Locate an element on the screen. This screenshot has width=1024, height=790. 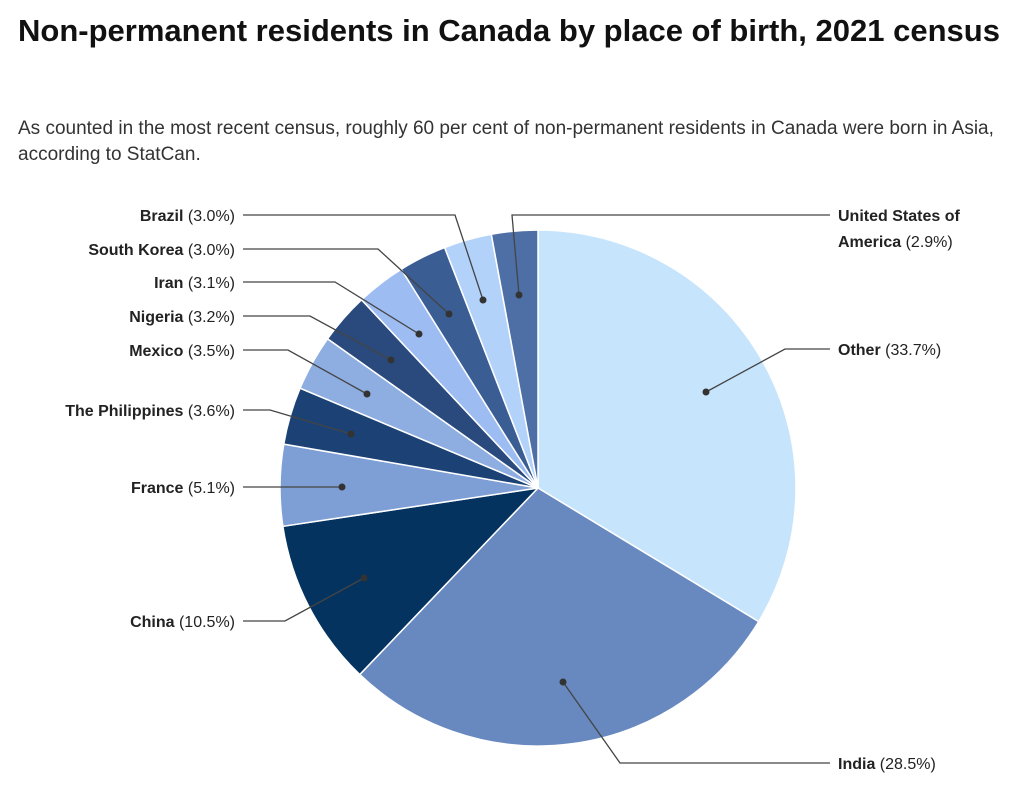
slice-label: Nigeria (3.2%) is located at coordinates (182, 317).